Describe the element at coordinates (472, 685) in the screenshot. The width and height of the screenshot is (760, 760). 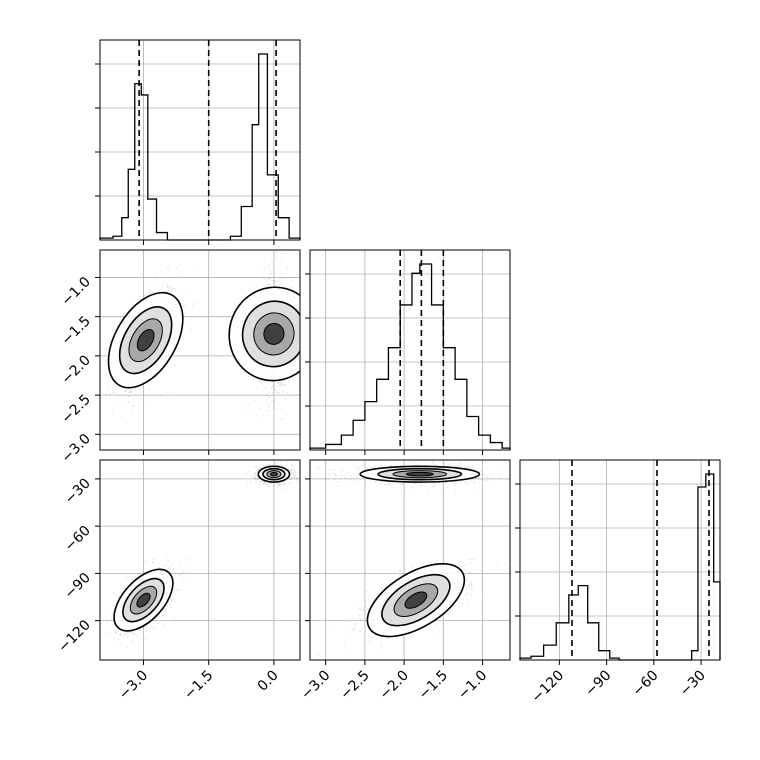
I see `x-tick-label: −1.0` at that location.